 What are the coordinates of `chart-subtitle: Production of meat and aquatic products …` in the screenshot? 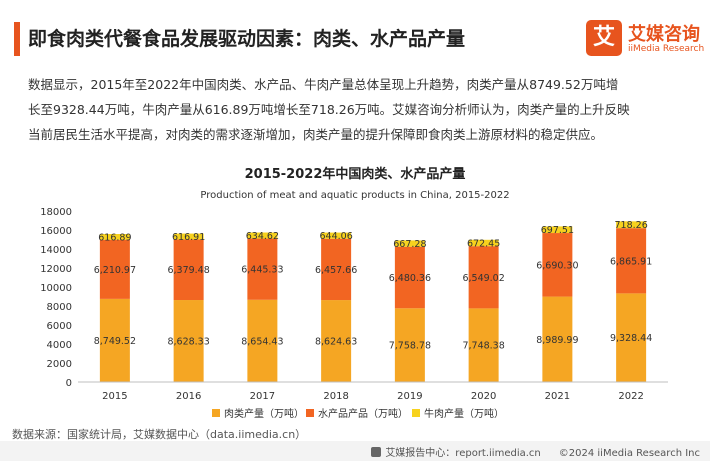 It's located at (354, 195).